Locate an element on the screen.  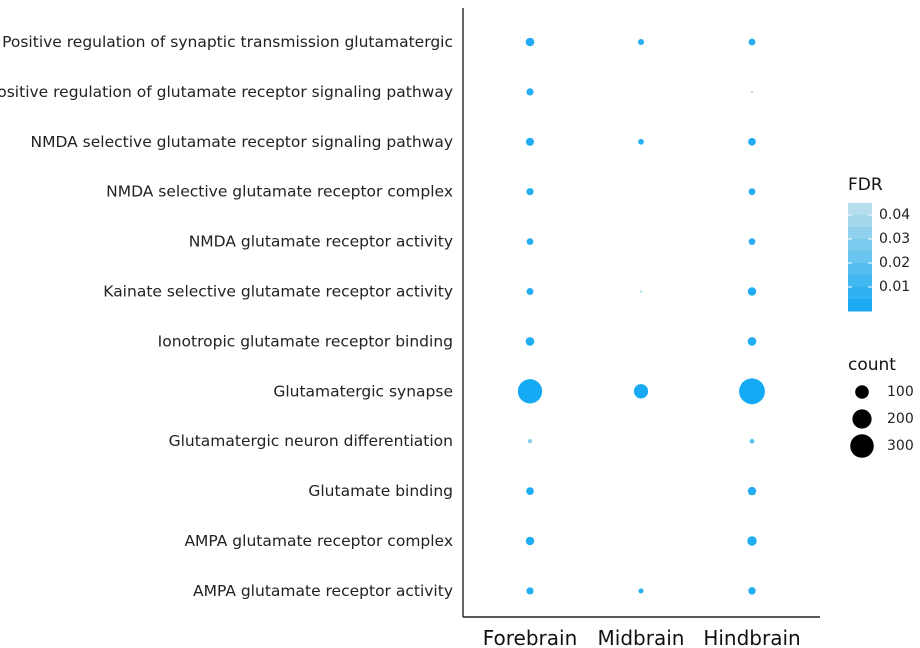
fdr-colorbar is located at coordinates (860, 257).